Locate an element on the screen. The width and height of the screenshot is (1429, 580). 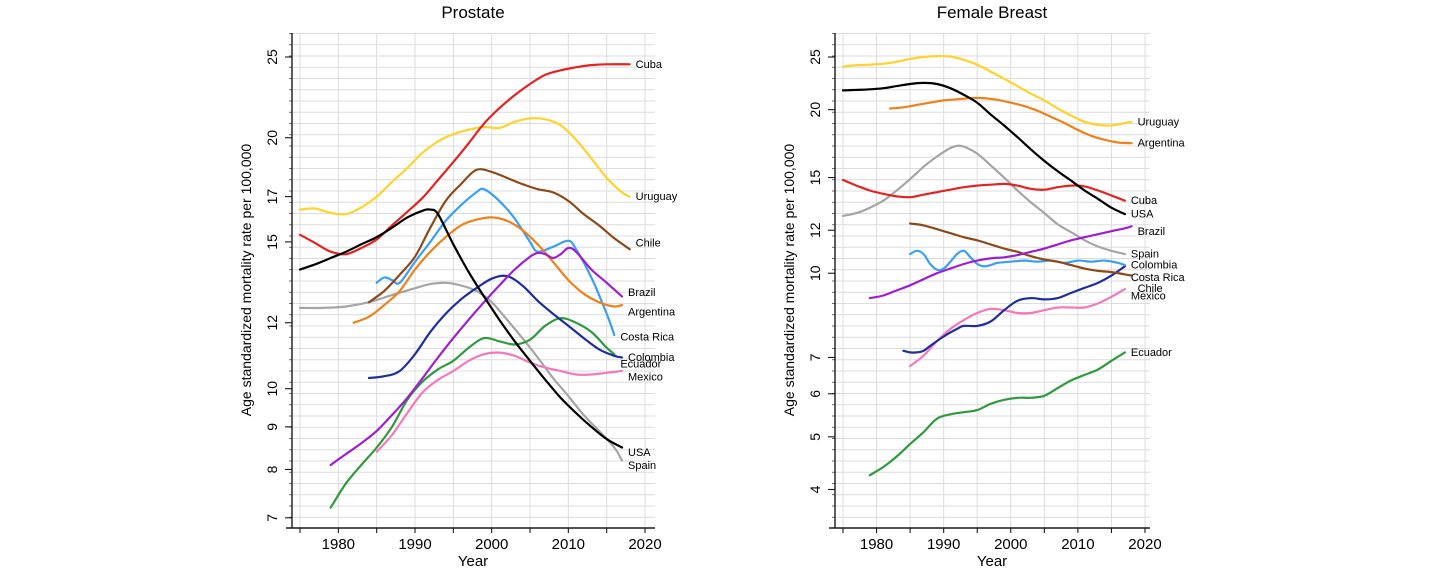
y-tick-label: 5 is located at coordinates (815, 437).